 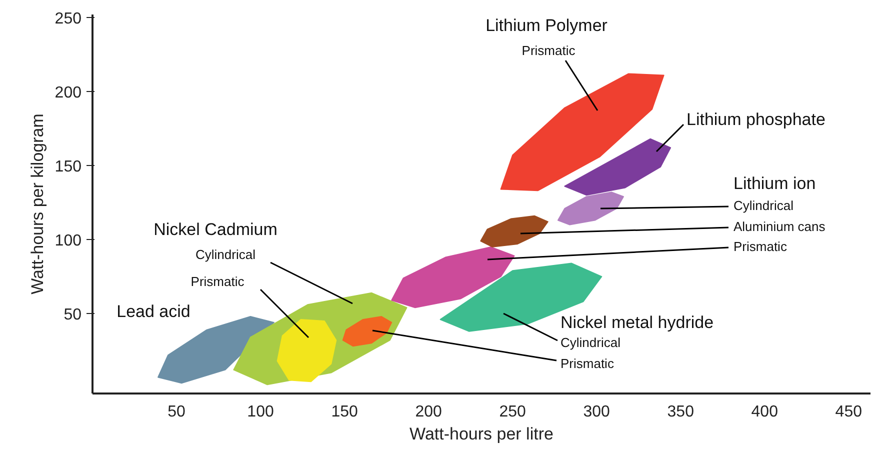 What do you see at coordinates (482, 434) in the screenshot?
I see `x-axis-title: Watt-hours per litre` at bounding box center [482, 434].